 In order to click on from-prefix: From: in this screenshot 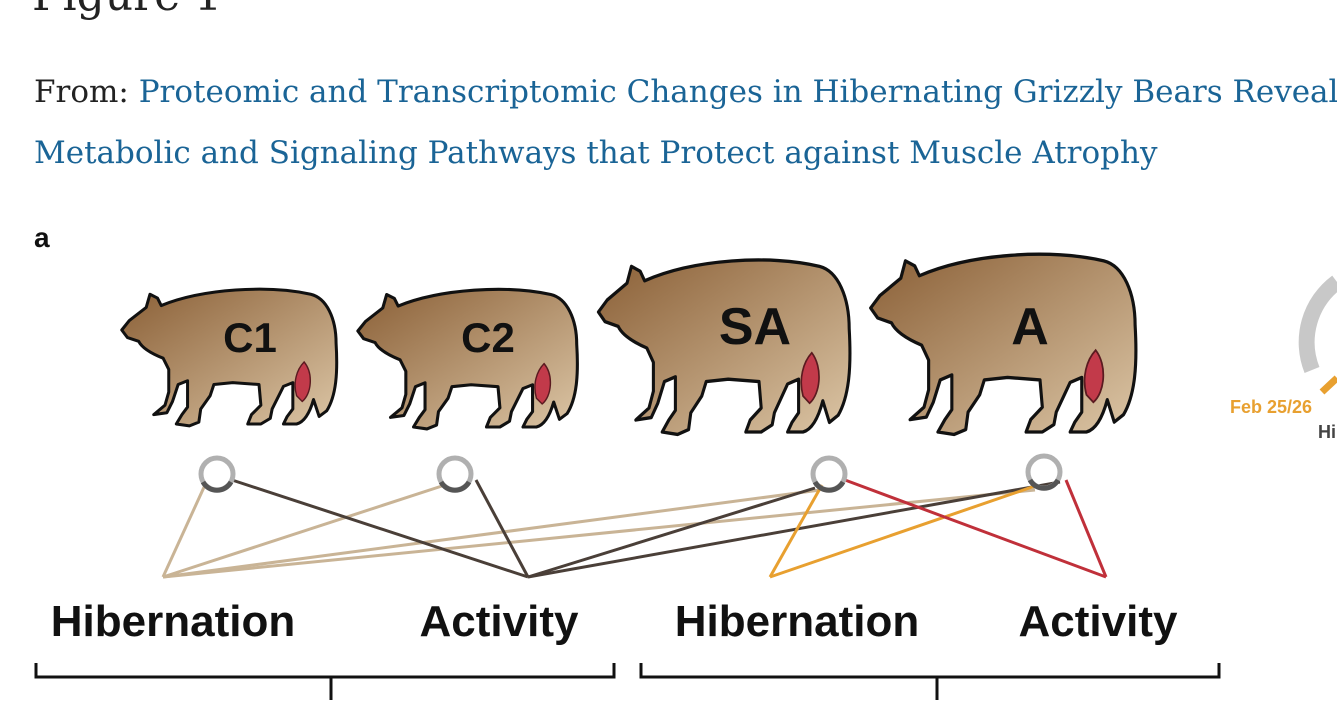, I will do `click(81, 92)`.